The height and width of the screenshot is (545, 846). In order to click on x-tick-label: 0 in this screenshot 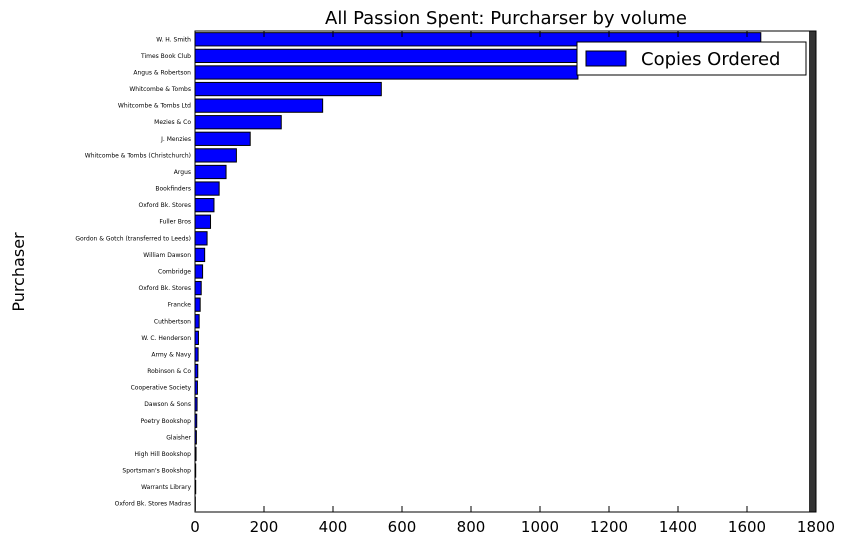, I will do `click(195, 527)`.